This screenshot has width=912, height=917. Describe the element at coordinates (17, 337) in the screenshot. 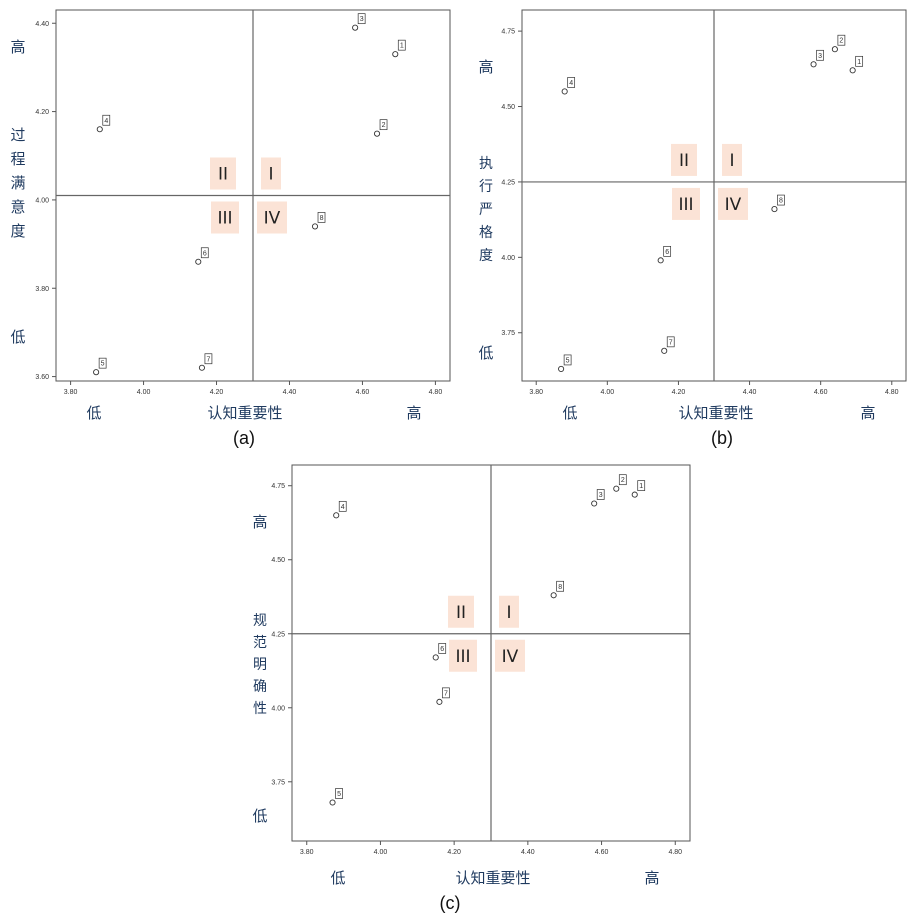

I see `y-low-label: 低` at that location.